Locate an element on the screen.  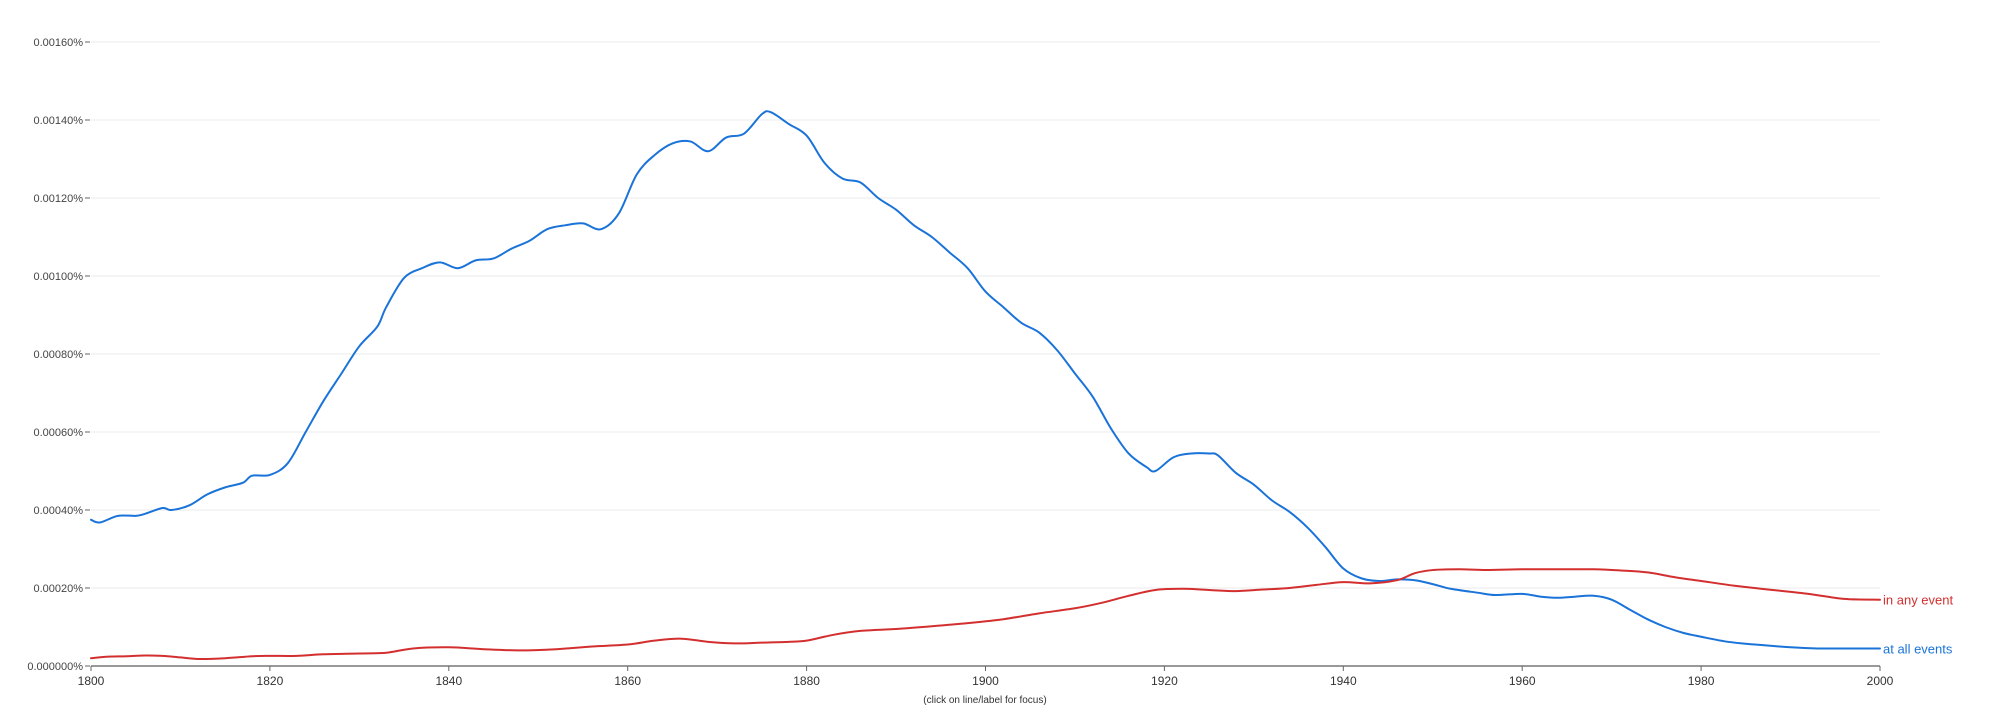
y-tick-label: 0.00080% is located at coordinates (58, 355).